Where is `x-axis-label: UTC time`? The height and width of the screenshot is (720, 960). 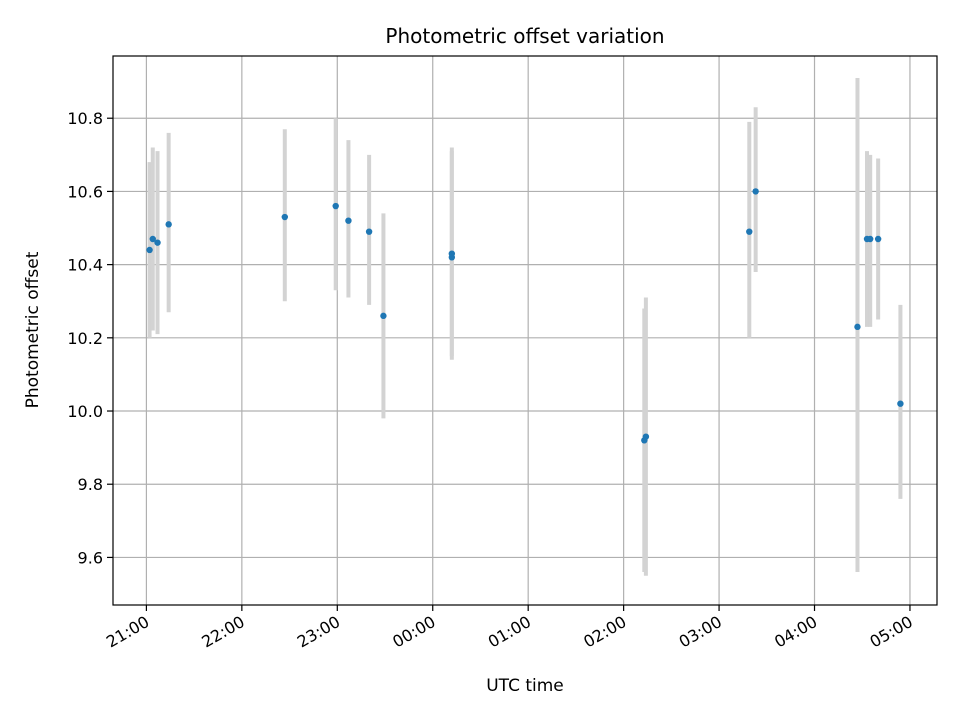
x-axis-label: UTC time is located at coordinates (525, 686).